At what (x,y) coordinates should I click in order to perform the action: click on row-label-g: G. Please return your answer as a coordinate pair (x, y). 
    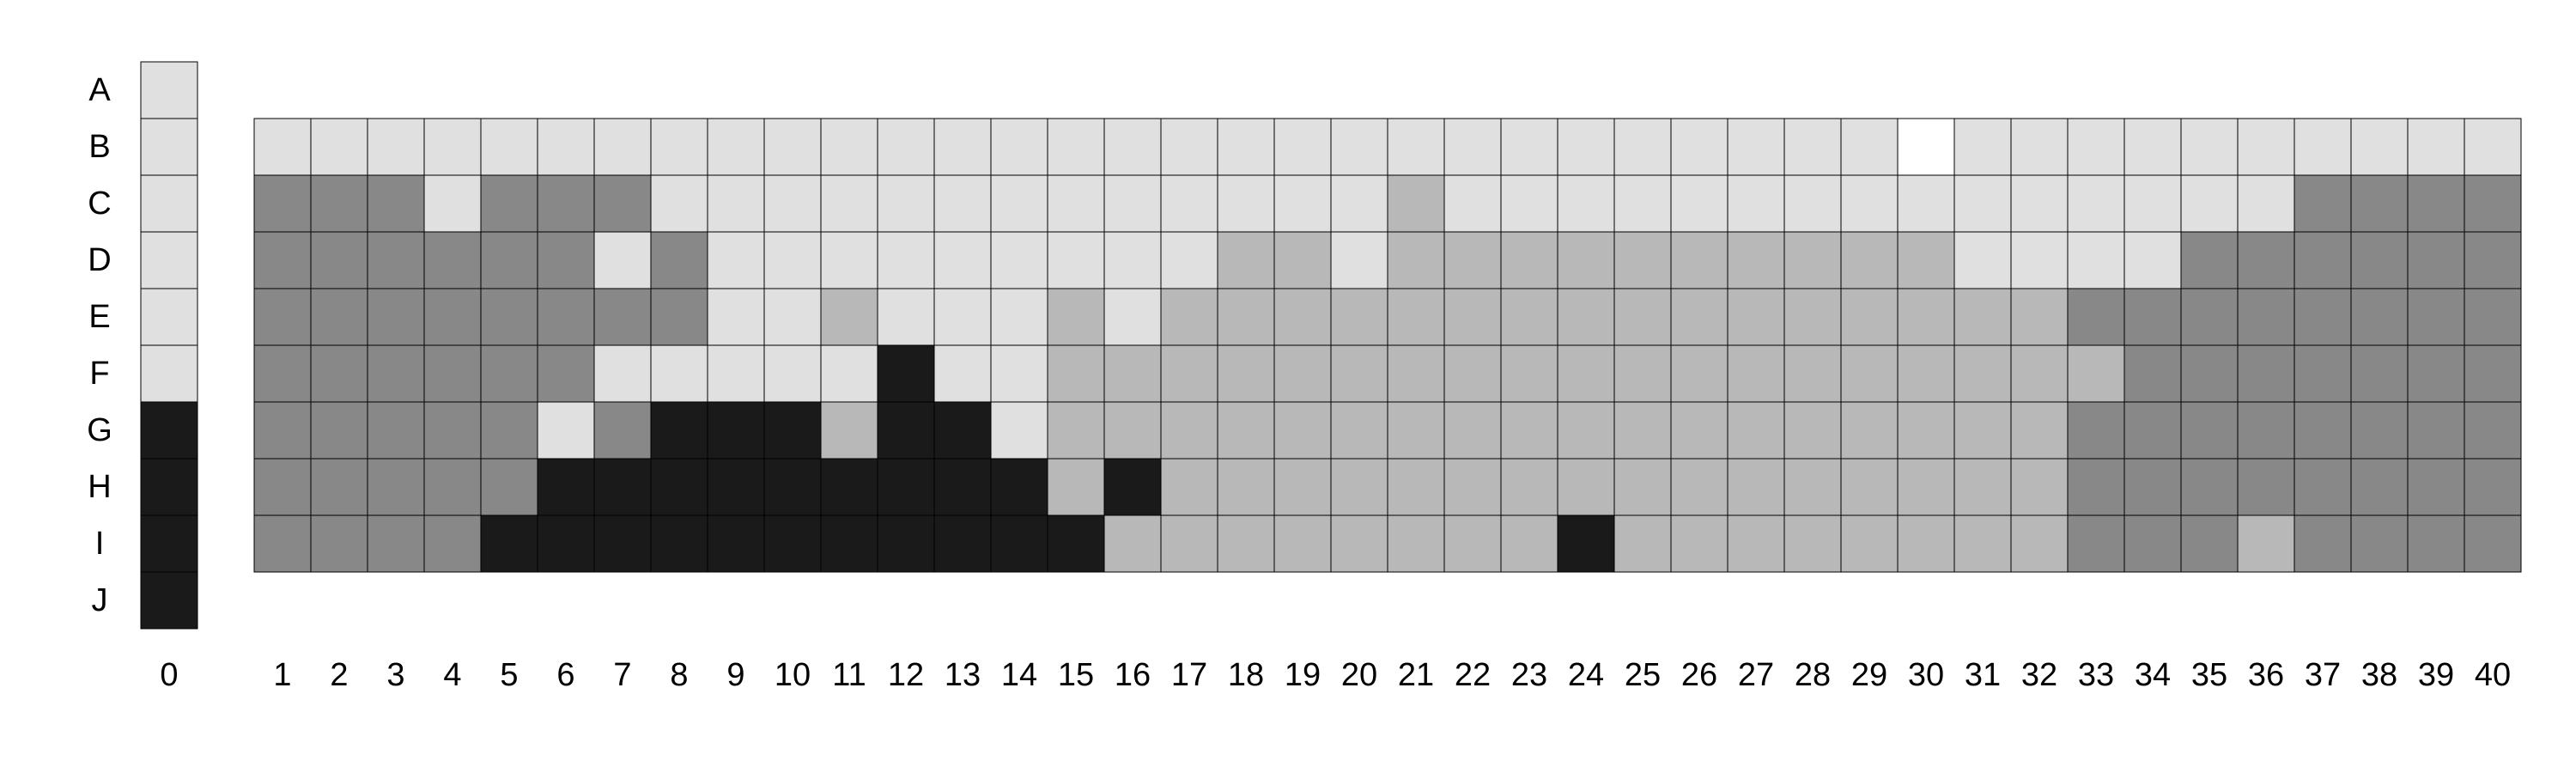
    Looking at the image, I should click on (99, 430).